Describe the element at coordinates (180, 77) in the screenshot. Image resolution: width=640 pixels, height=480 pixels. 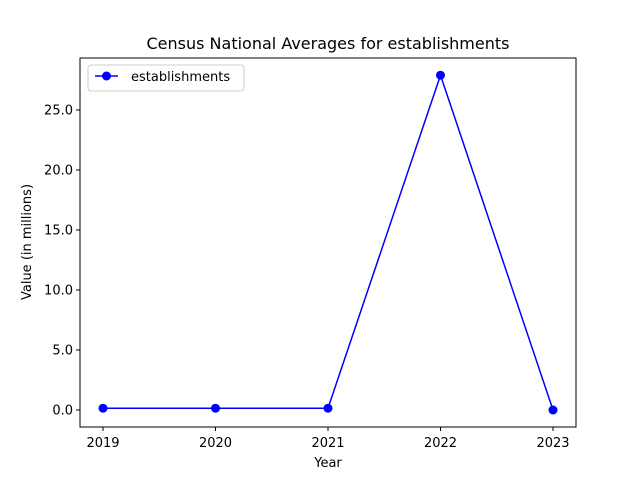
I see `legend-label-establishments: establishments` at that location.